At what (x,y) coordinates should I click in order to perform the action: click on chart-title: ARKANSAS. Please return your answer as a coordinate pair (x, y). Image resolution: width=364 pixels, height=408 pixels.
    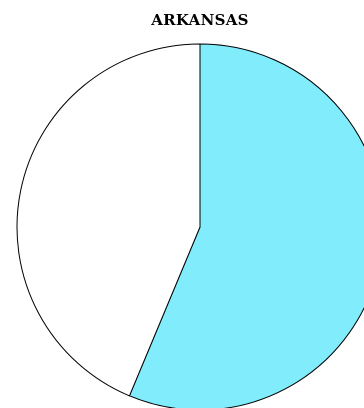
    Looking at the image, I should click on (200, 20).